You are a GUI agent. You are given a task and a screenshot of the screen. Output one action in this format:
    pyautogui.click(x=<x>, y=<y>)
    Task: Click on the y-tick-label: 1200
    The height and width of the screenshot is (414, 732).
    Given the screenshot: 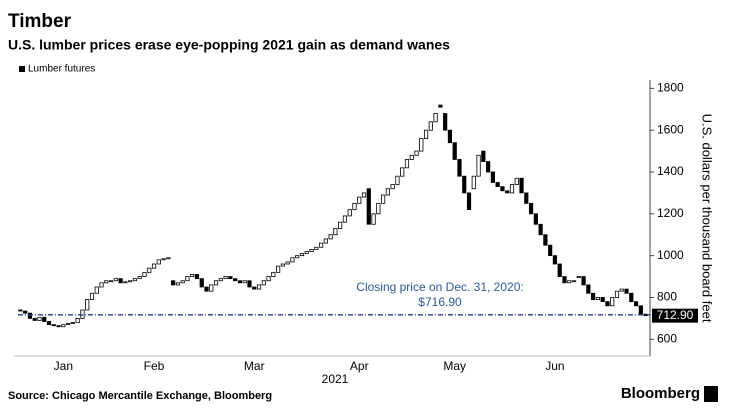 What is the action you would take?
    pyautogui.click(x=670, y=213)
    